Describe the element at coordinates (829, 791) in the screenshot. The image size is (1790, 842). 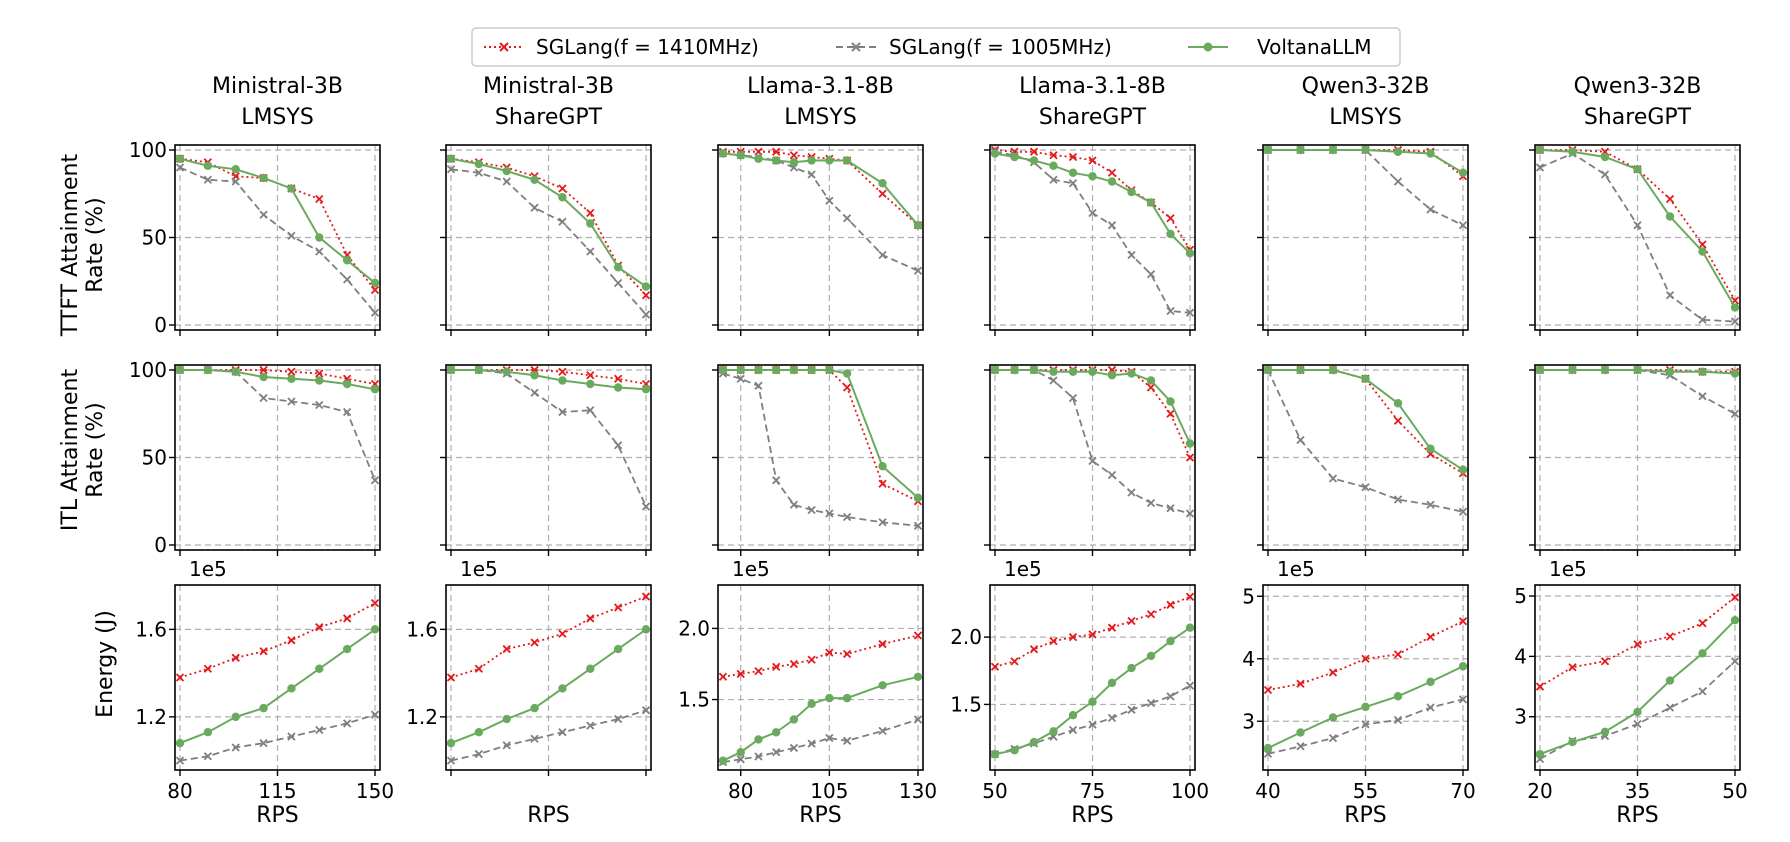
I see `x-tick-label: 105` at that location.